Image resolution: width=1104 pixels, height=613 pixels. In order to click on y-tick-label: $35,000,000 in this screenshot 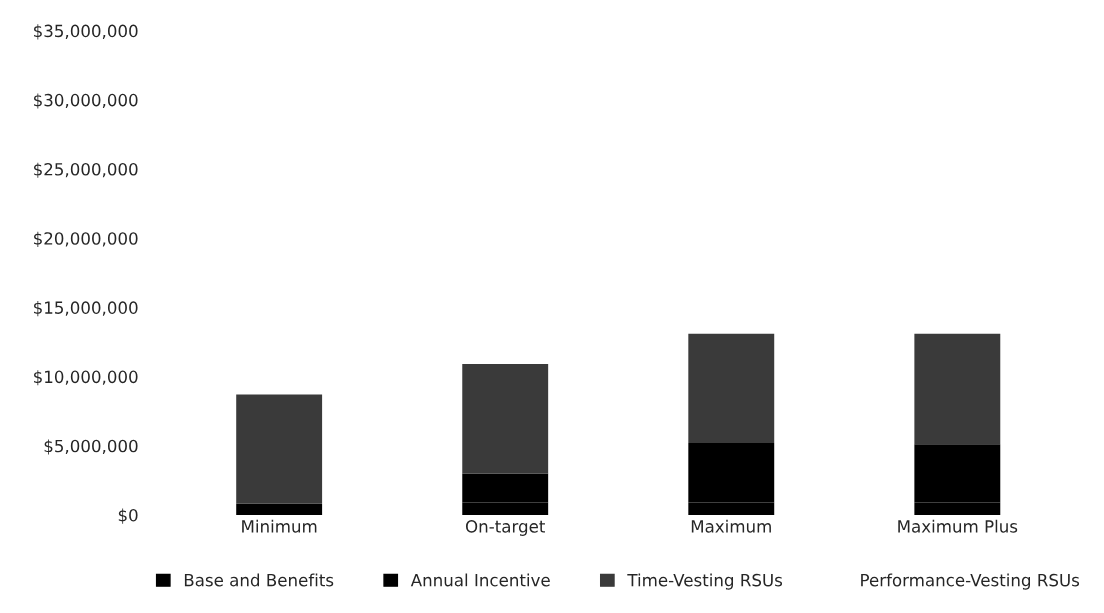, I will do `click(86, 32)`.